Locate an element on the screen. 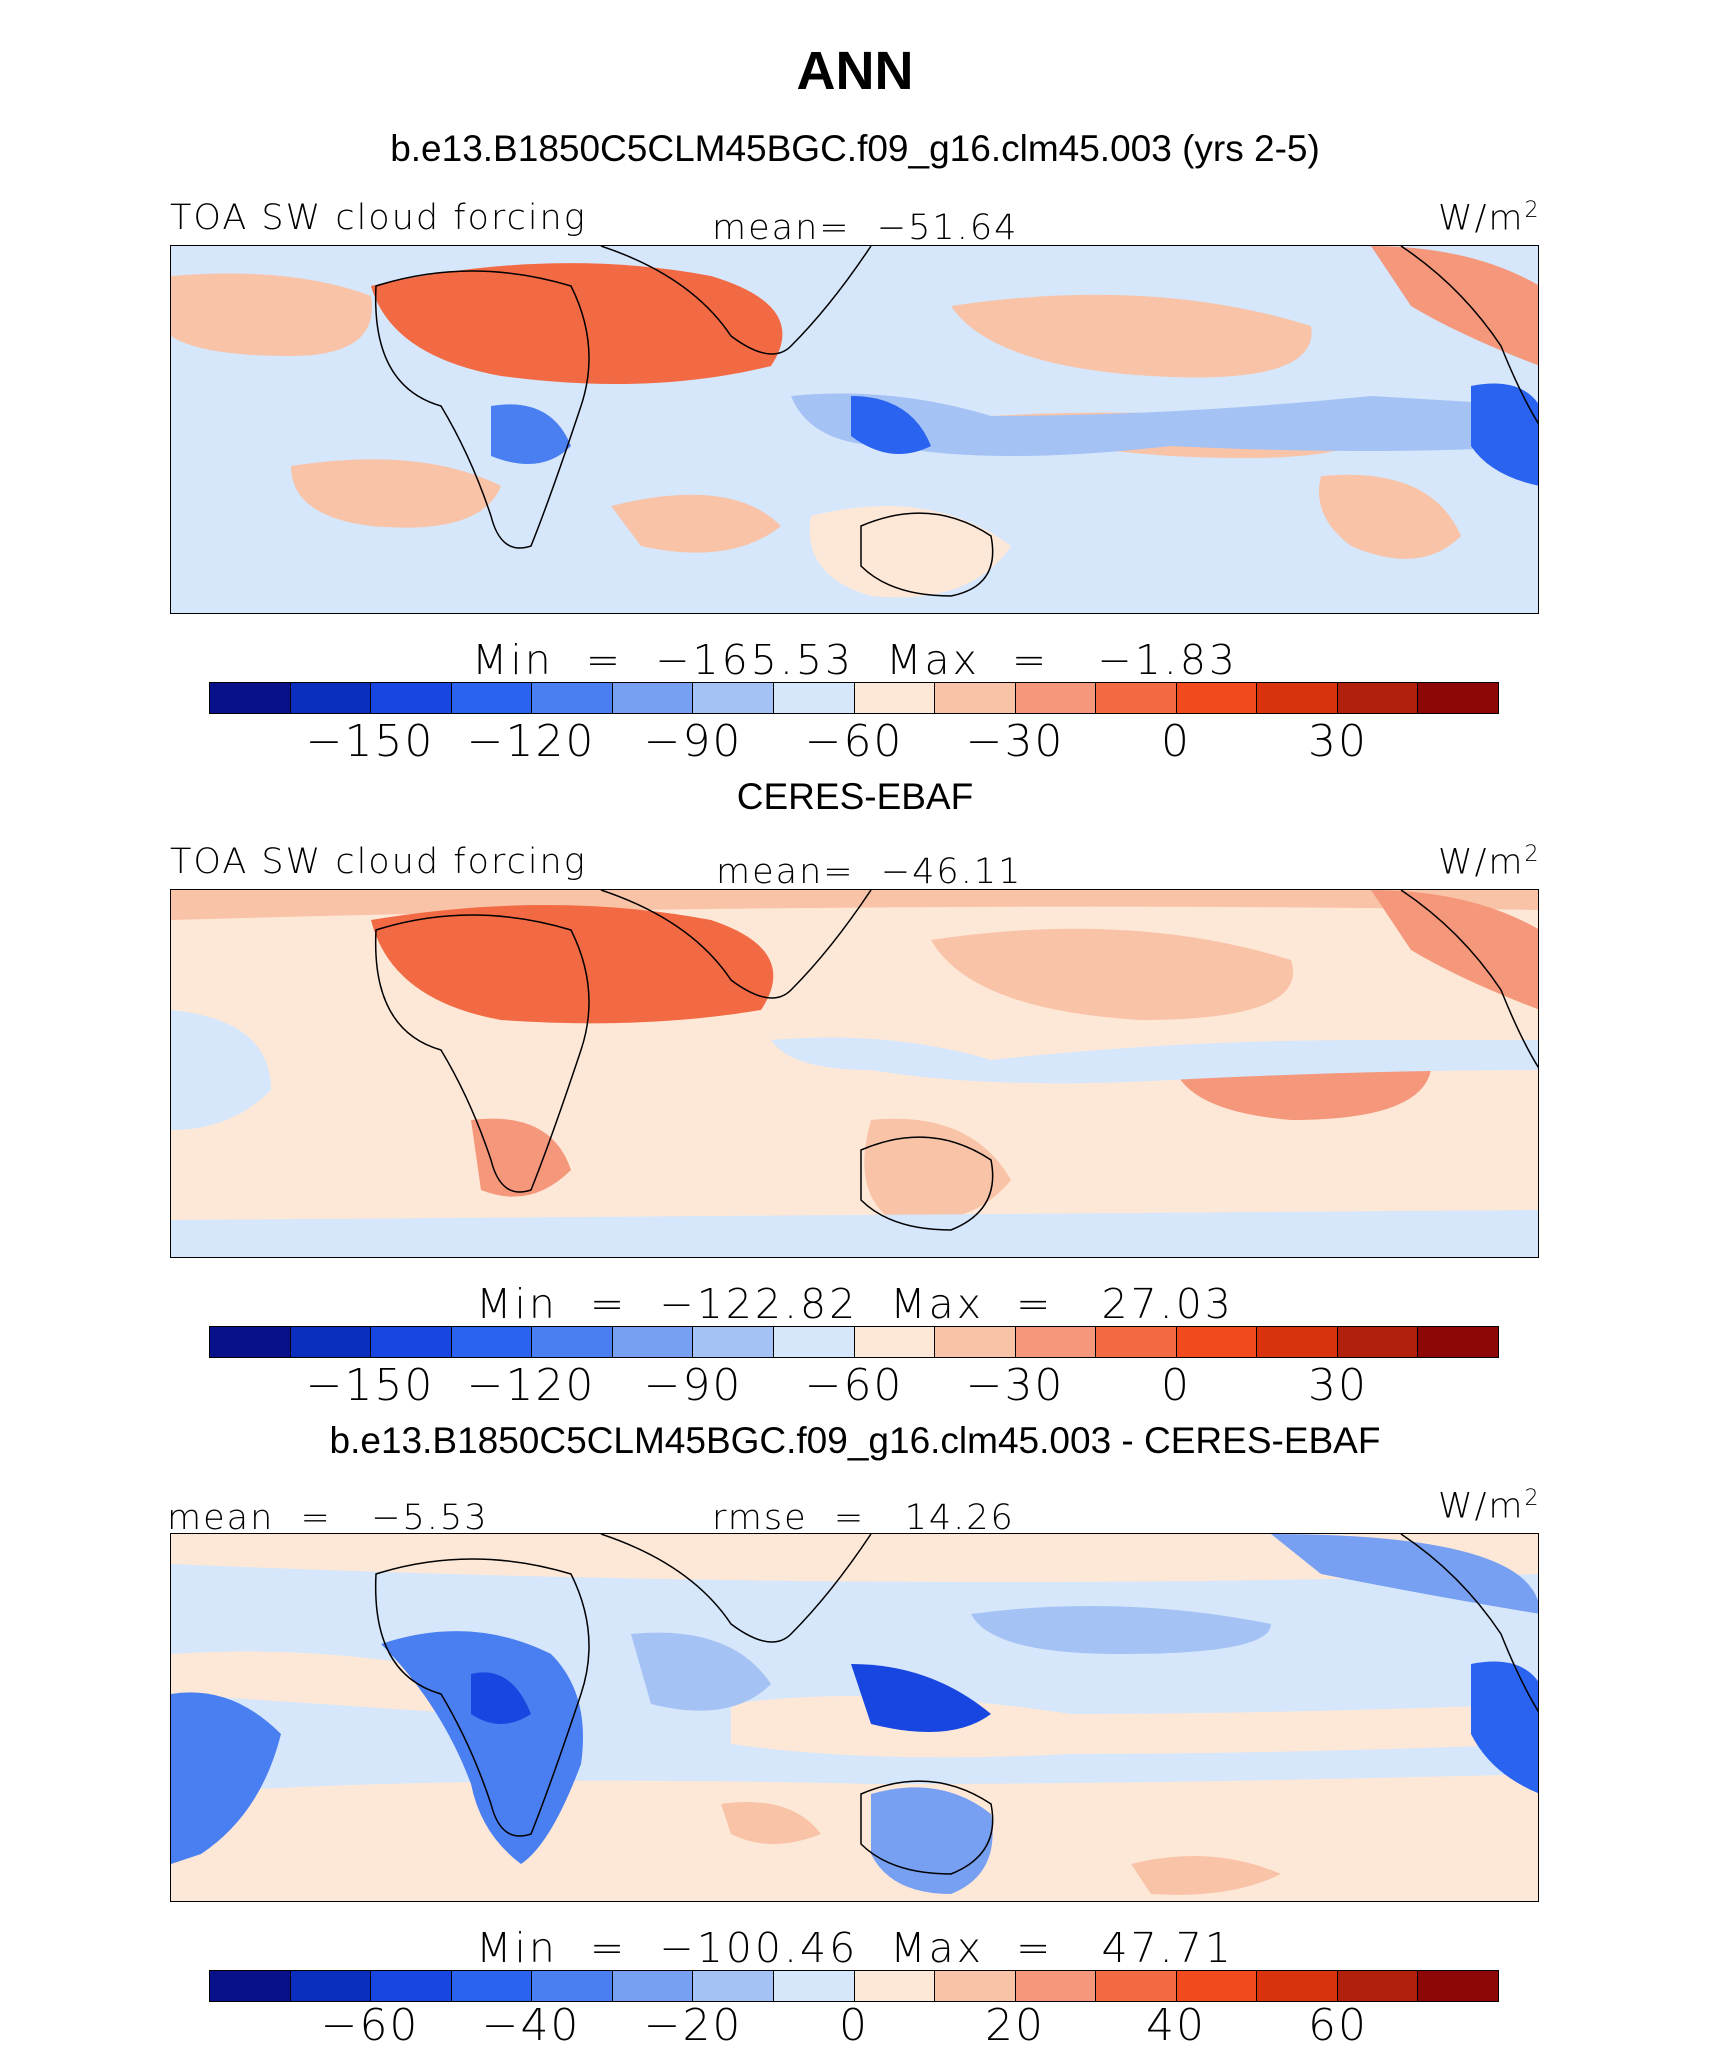 Image resolution: width=1710 pixels, height=2051 pixels. panel3-cbar-label: −40 is located at coordinates (531, 2025).